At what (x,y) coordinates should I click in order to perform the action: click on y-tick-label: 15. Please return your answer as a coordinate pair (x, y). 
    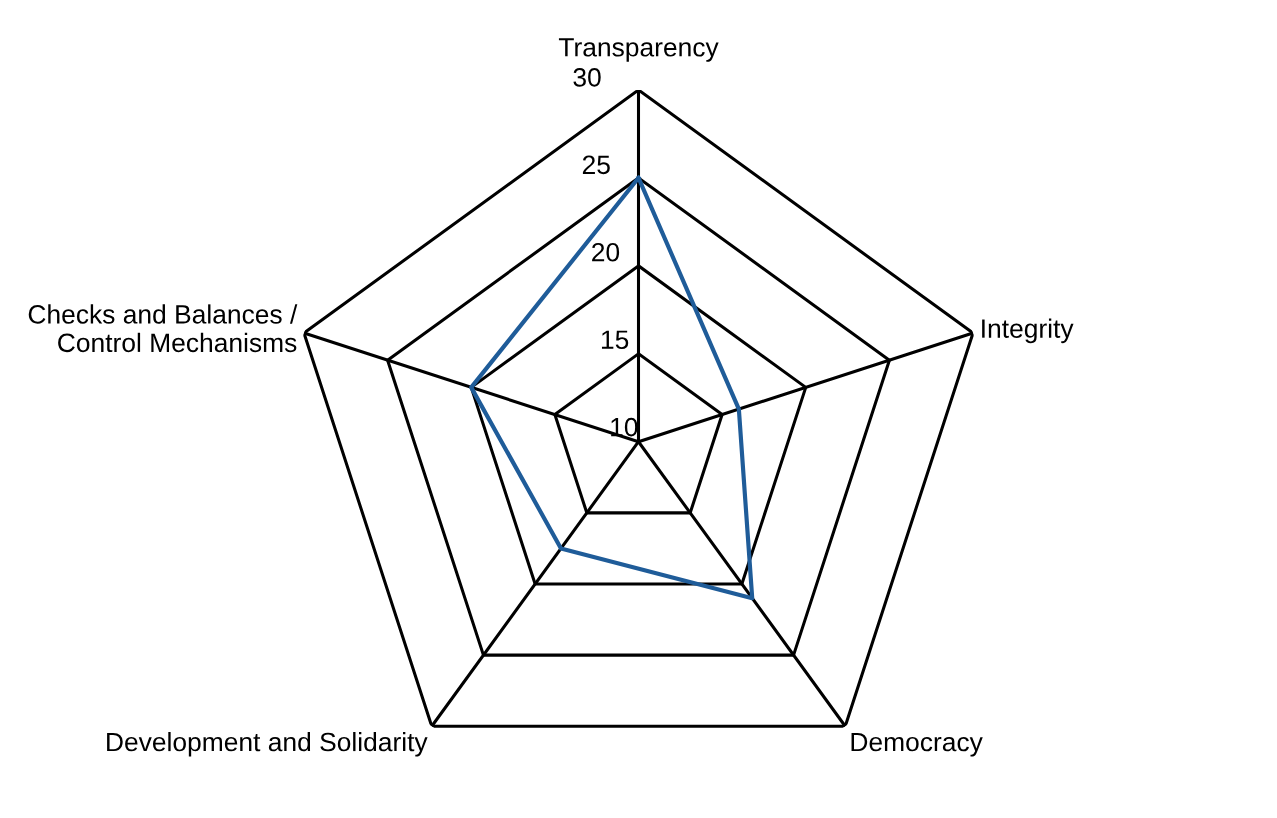
    Looking at the image, I should click on (615, 340).